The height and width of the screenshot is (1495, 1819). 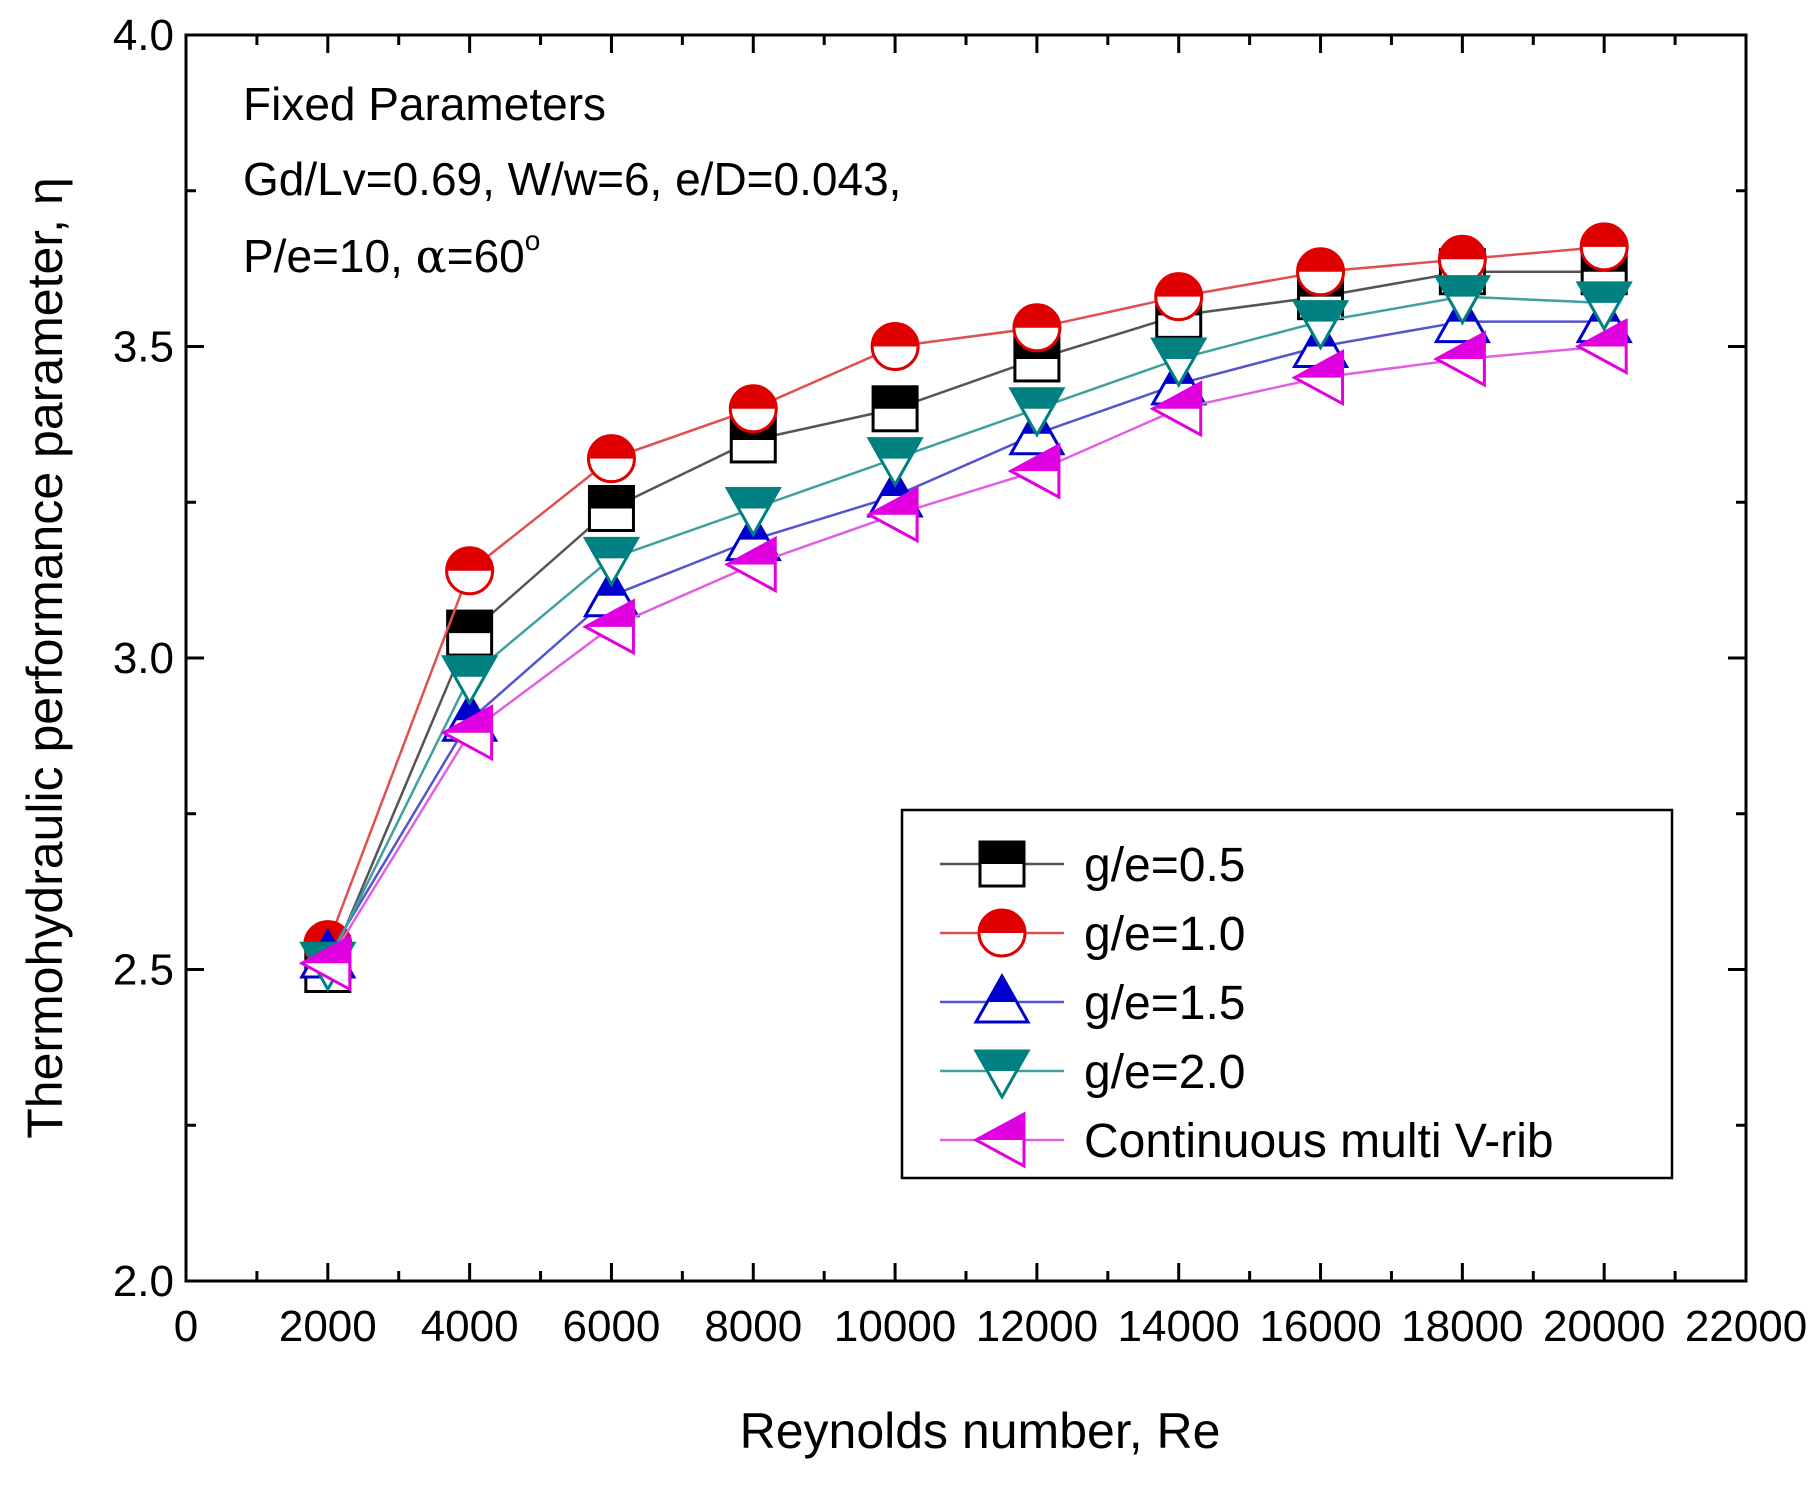 What do you see at coordinates (143, 970) in the screenshot?
I see `y-tick-label: 2.5` at bounding box center [143, 970].